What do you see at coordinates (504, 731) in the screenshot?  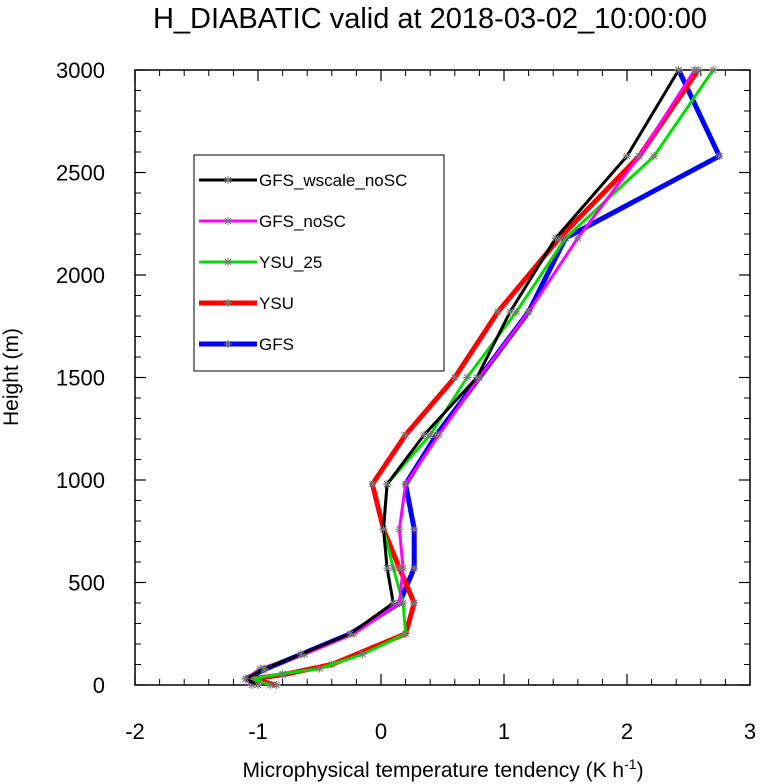 I see `x-tick-label: 1` at bounding box center [504, 731].